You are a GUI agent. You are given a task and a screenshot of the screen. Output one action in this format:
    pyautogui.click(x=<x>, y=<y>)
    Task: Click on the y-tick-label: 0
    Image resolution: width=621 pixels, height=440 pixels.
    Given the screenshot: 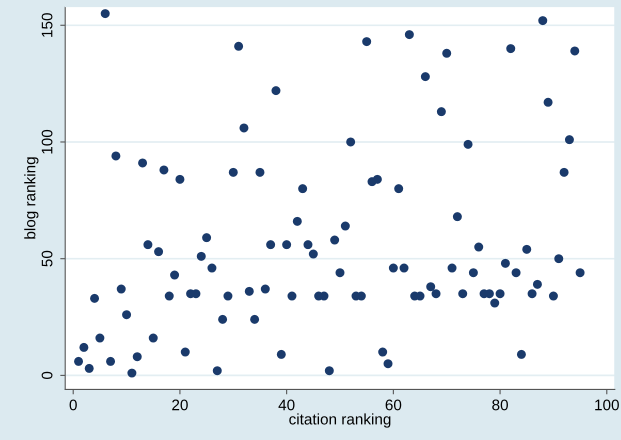 What is the action you would take?
    pyautogui.click(x=47, y=376)
    